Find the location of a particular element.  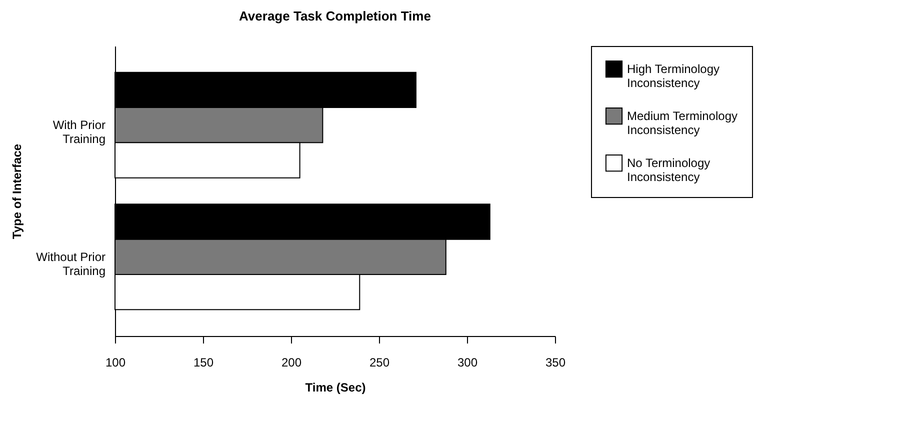

legend-label: Medium Terminology Inconsistency is located at coordinates (682, 123).